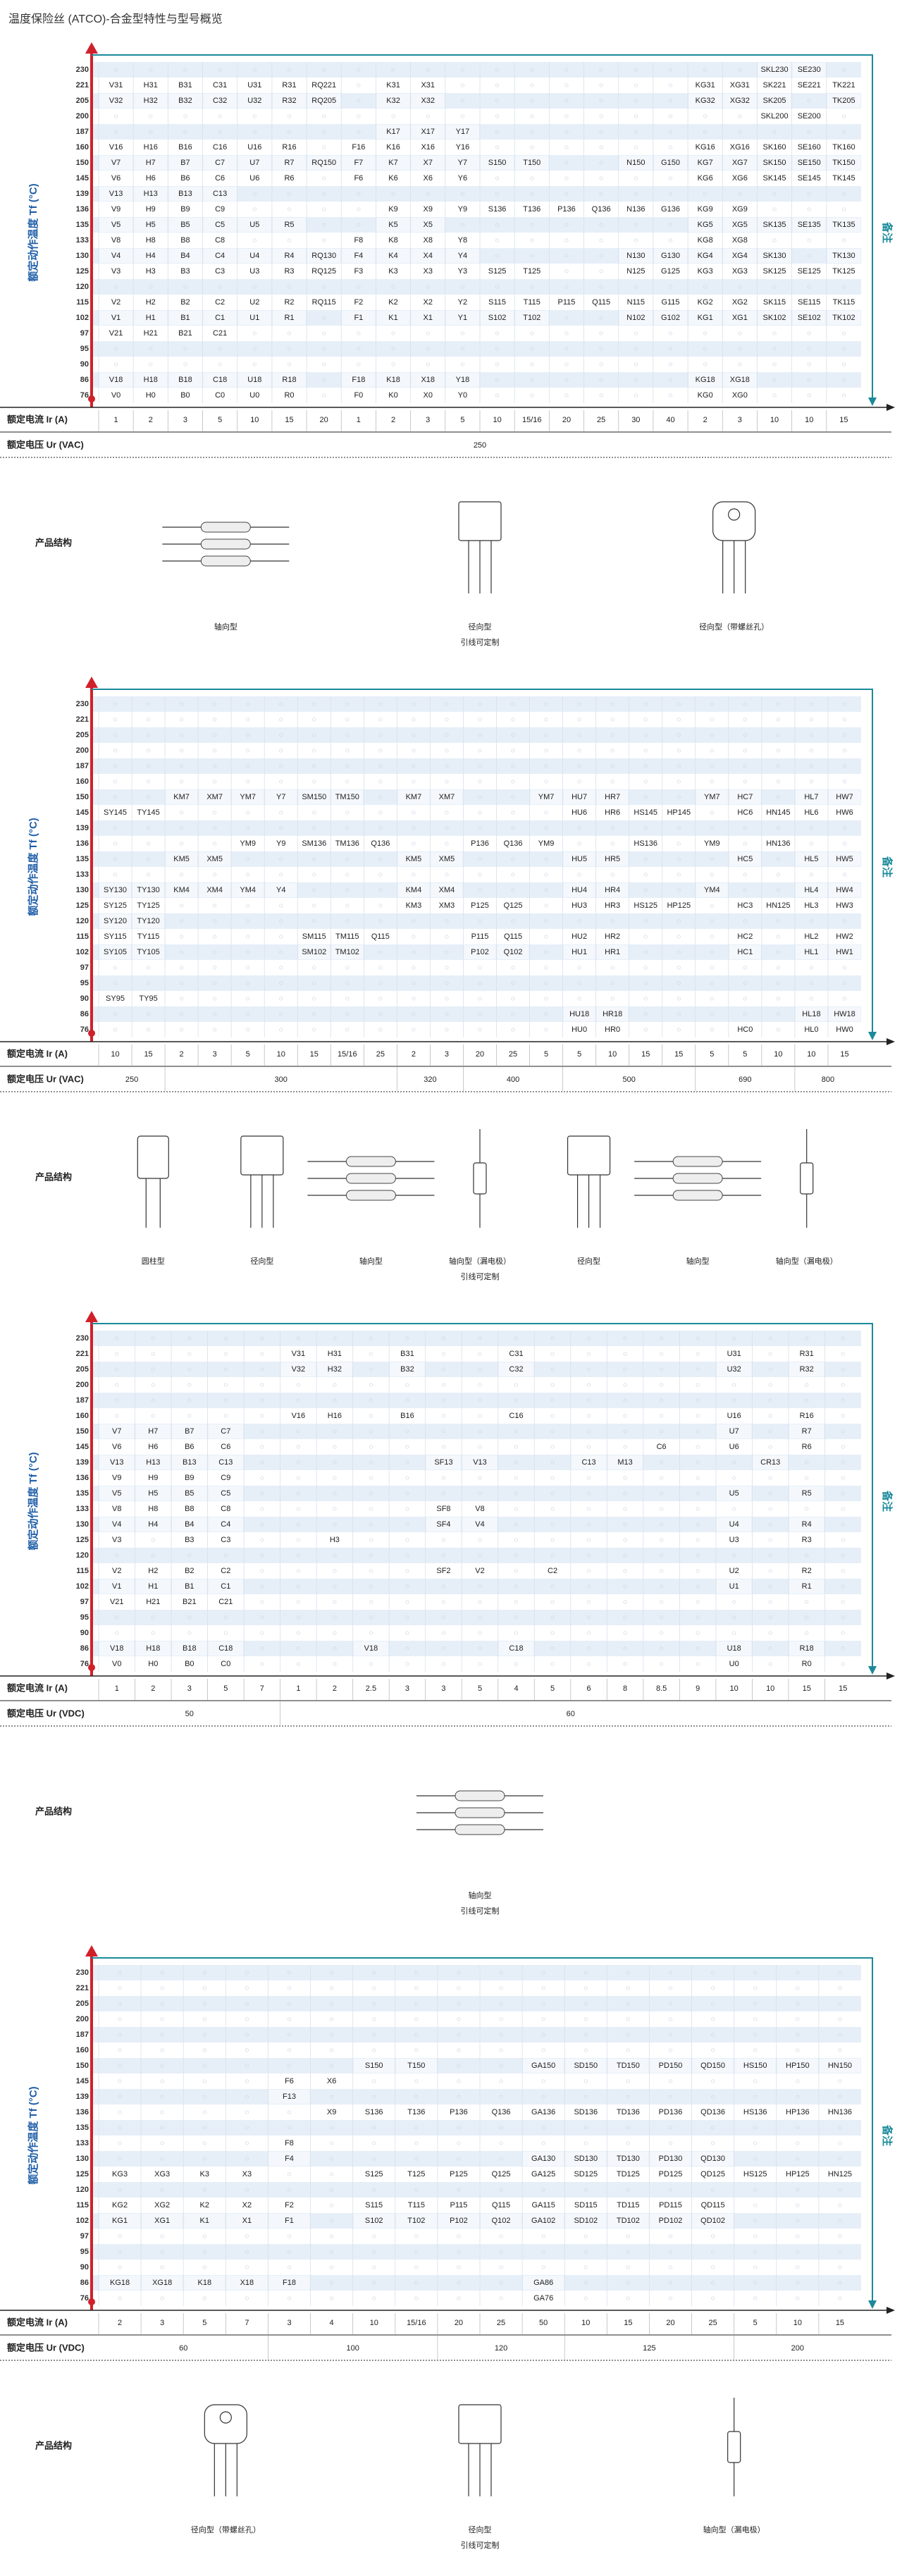 Image resolution: width=902 pixels, height=2576 pixels. I want to click on current-value: 8.5, so click(661, 1689).